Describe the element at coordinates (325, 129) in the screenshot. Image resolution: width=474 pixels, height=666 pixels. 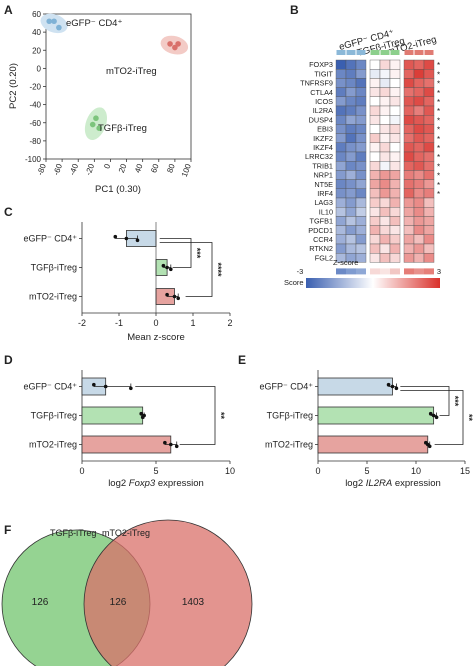
I see `heatmap-gene-label: EBI3` at that location.